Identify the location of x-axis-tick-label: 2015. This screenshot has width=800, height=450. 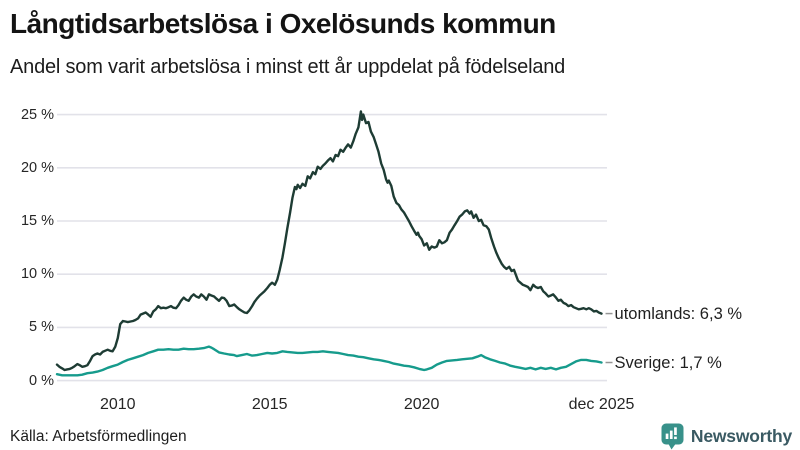
(269, 404).